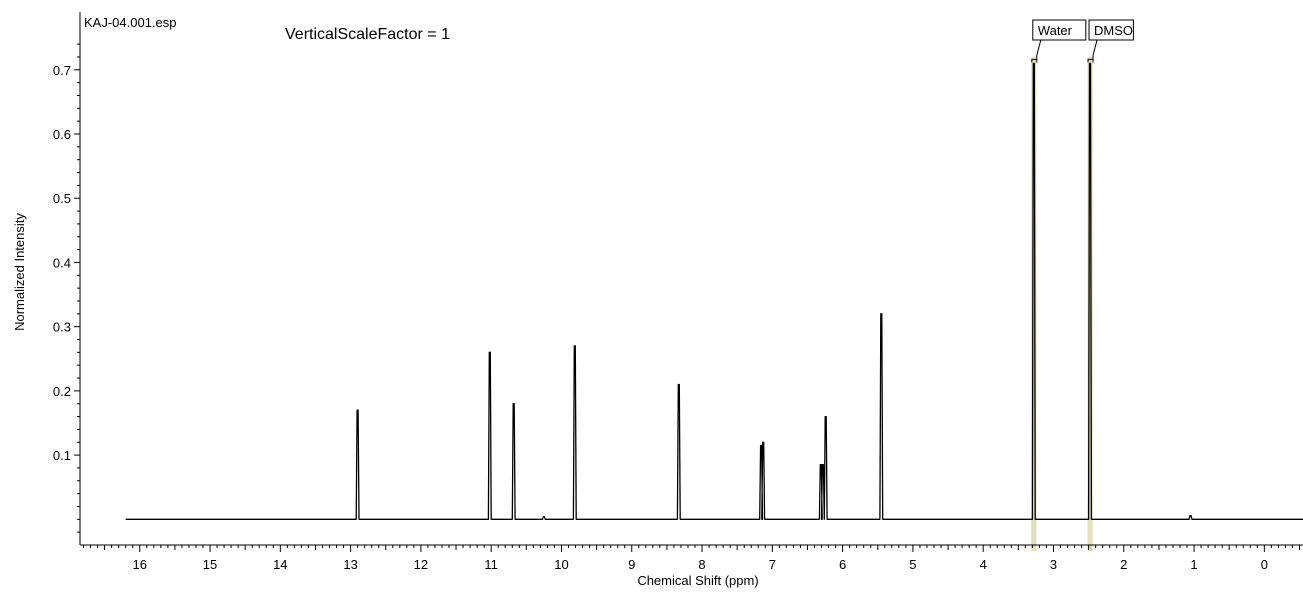 Image resolution: width=1303 pixels, height=594 pixels. I want to click on x-tick-label: 6, so click(842, 564).